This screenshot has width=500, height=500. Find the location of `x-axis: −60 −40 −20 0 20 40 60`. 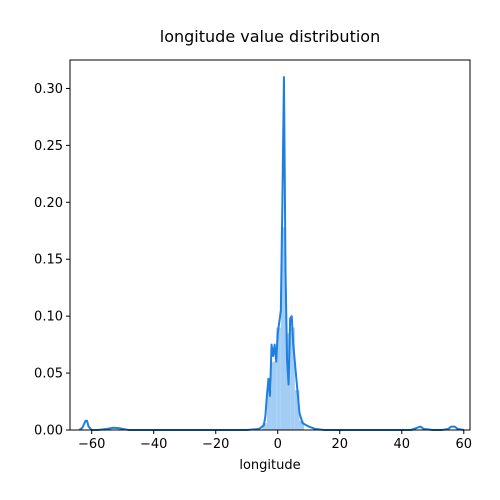

x-axis: −60 −40 −20 0 20 40 60 is located at coordinates (275, 441).